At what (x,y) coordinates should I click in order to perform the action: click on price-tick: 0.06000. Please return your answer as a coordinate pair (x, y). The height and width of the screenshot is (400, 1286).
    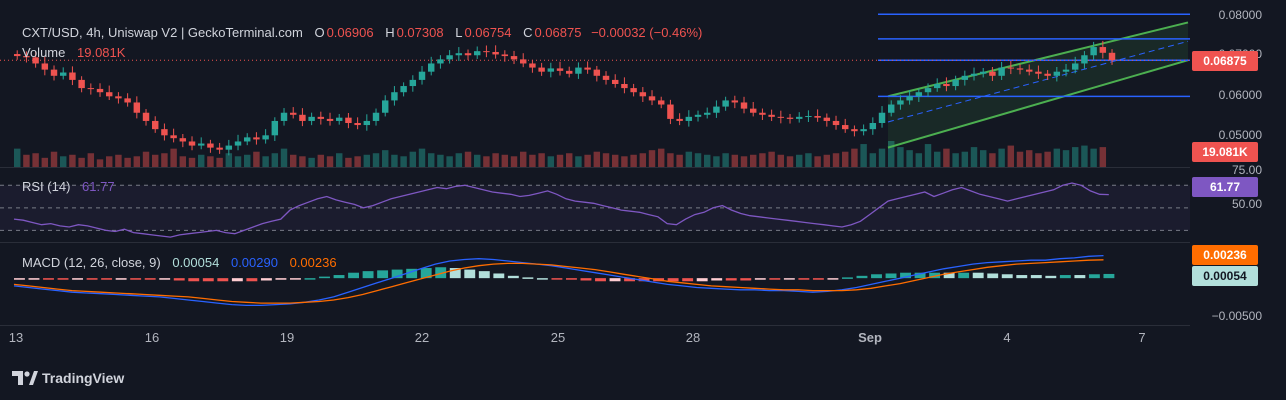
    Looking at the image, I should click on (1240, 95).